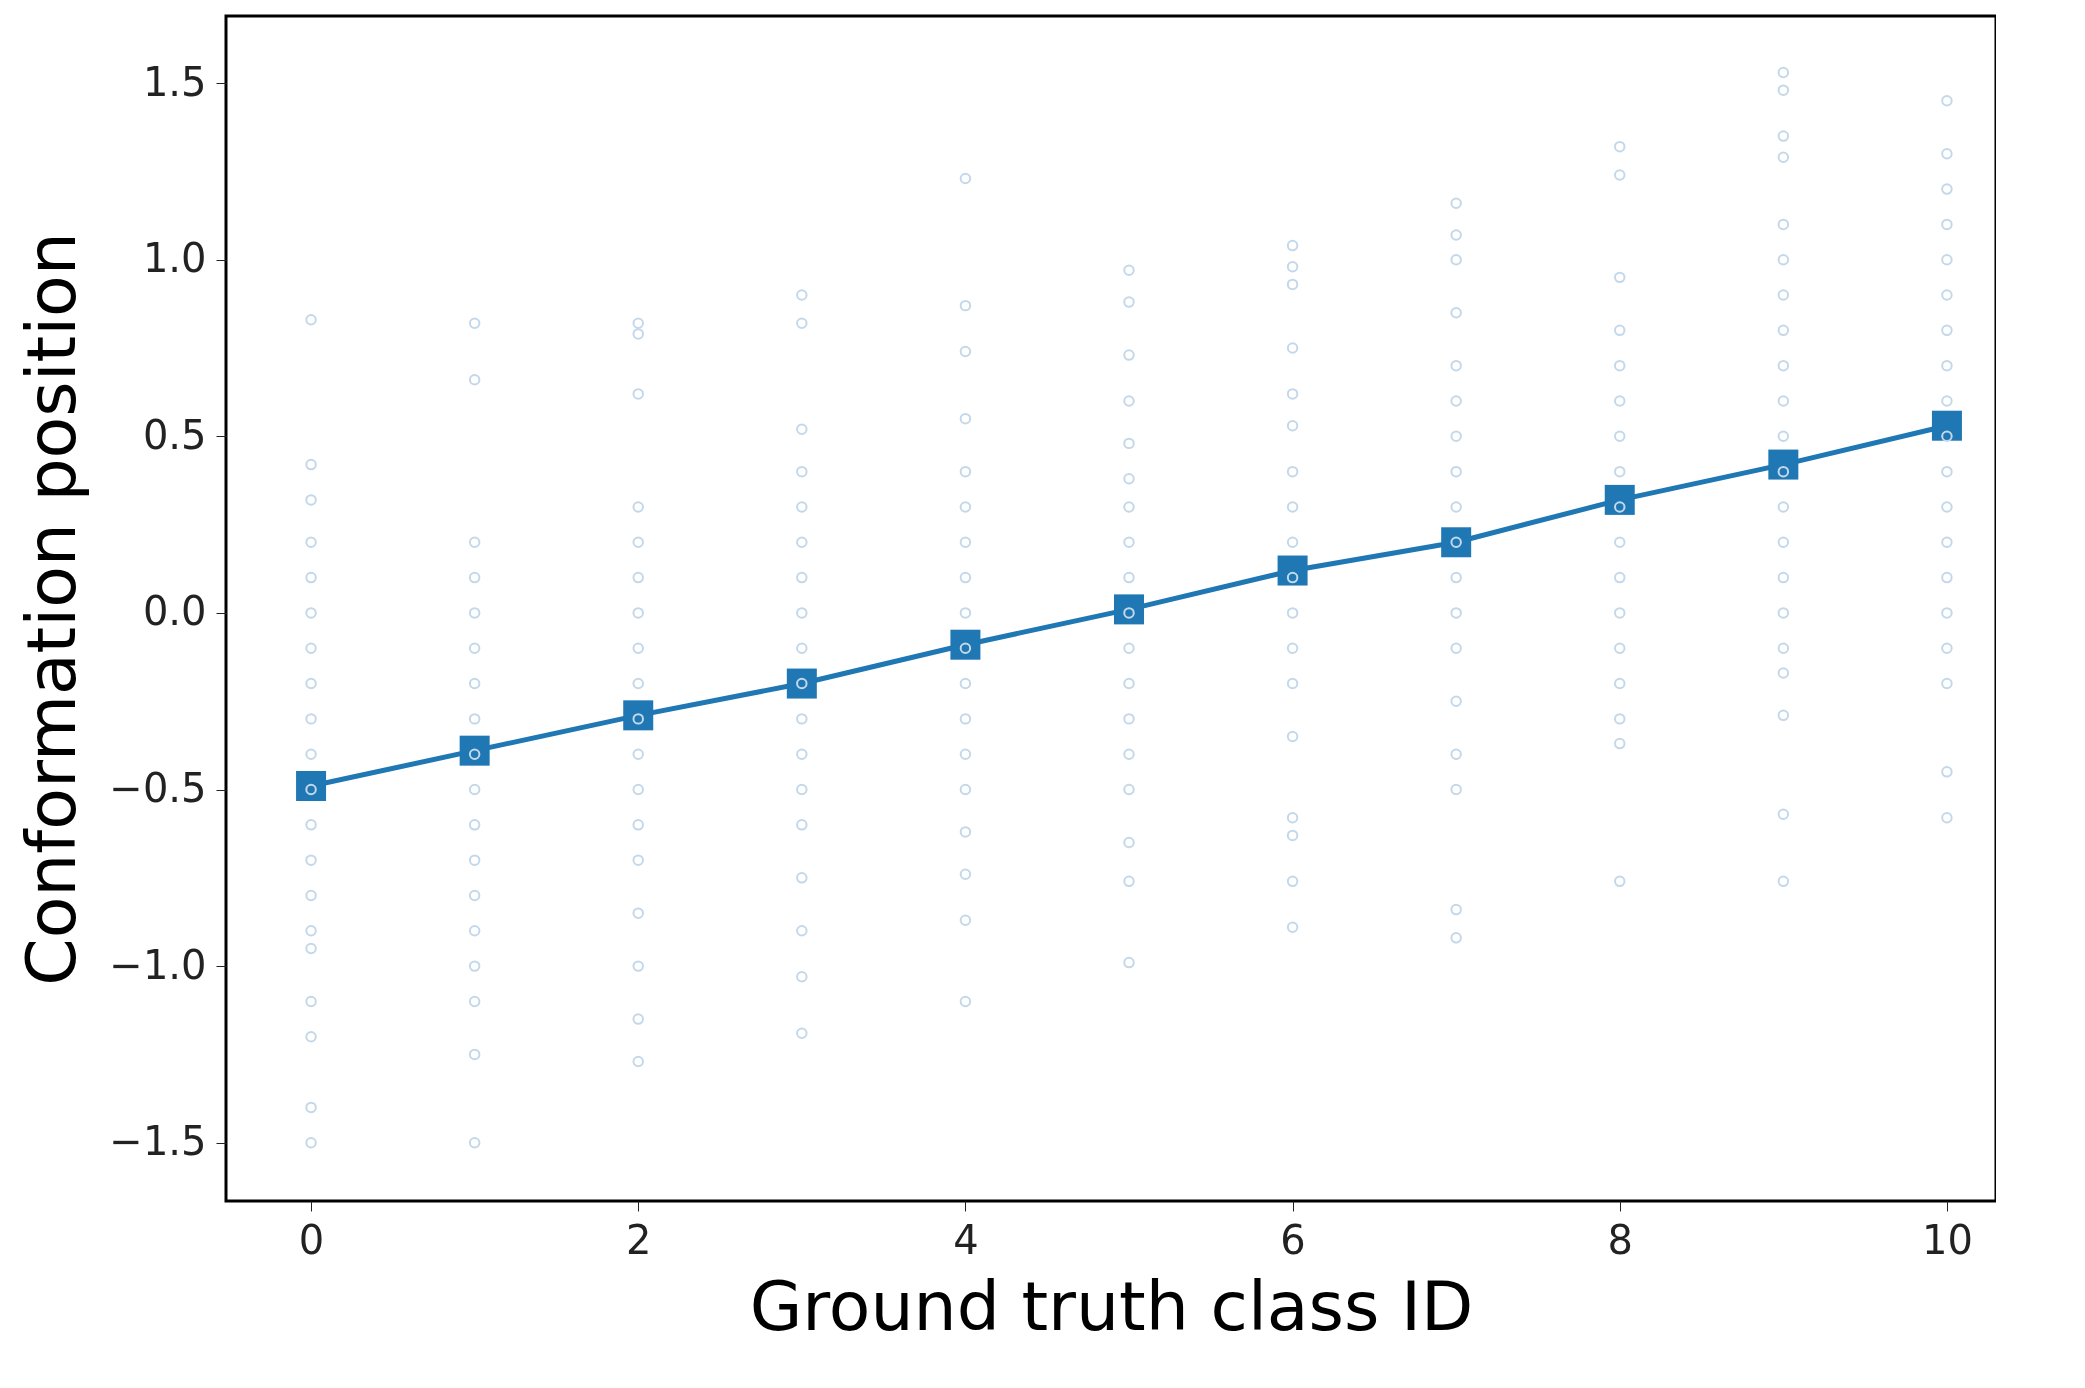  I want to click on x-tick-label: 10, so click(1947, 1239).